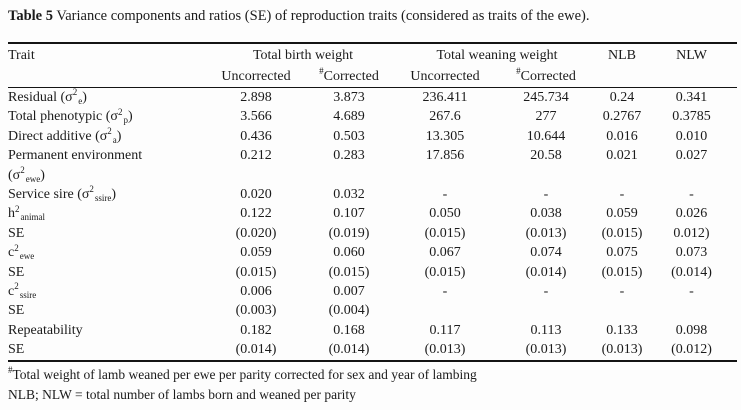 The width and height of the screenshot is (741, 410). I want to click on value-cell: 0.117, so click(445, 330).